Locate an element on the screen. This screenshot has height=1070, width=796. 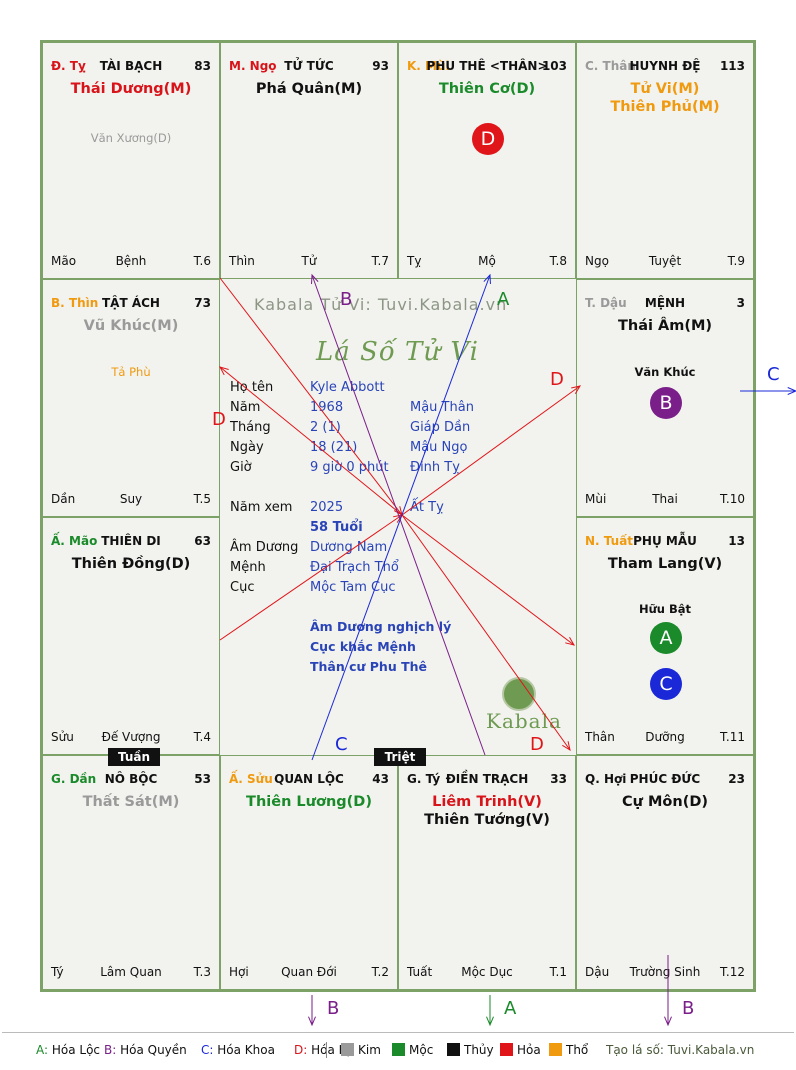
element-name: Thủy is located at coordinates (479, 1050).